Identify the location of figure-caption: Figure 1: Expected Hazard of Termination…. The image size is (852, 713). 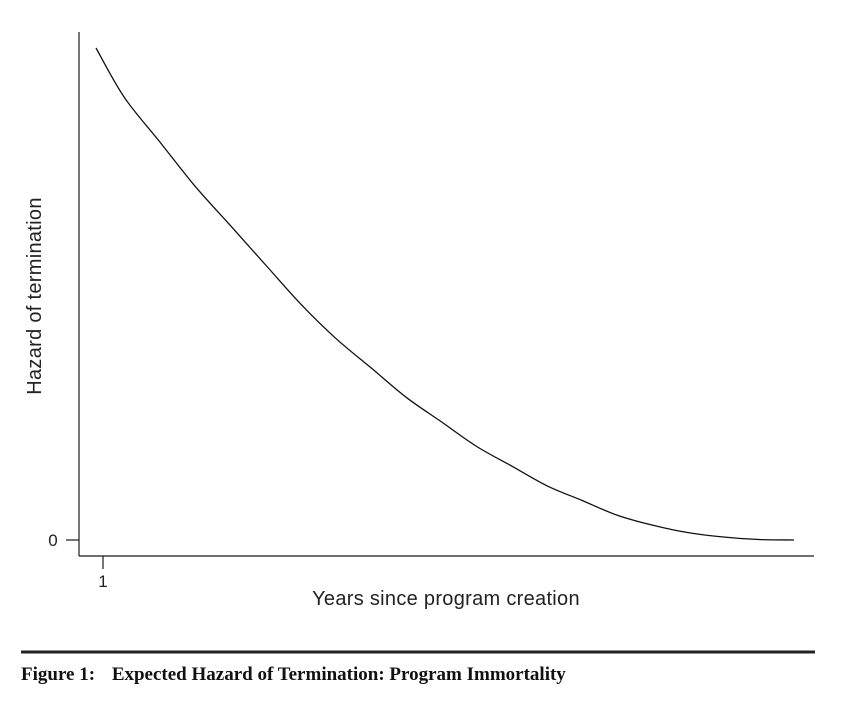
(293, 674).